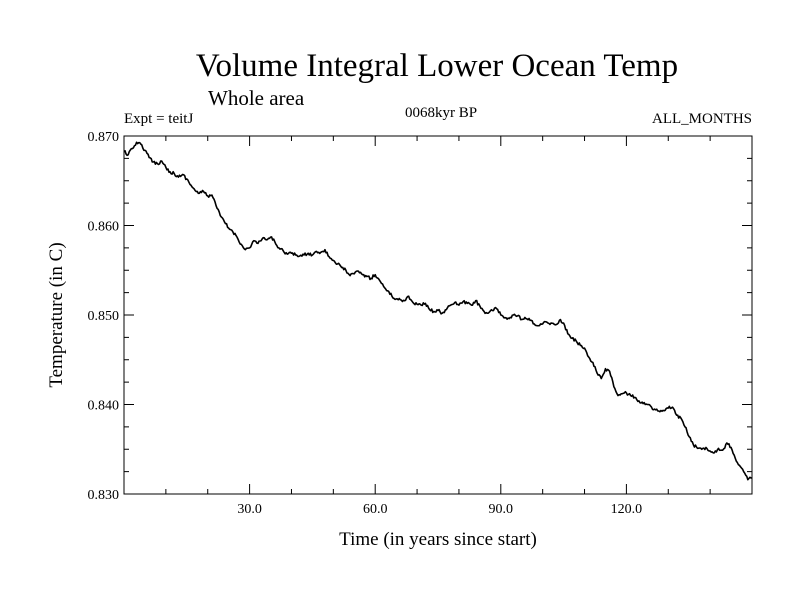 The width and height of the screenshot is (800, 600). I want to click on x-axis-tick-labels: 30.0 60.0 90.0 120.0, so click(439, 509).